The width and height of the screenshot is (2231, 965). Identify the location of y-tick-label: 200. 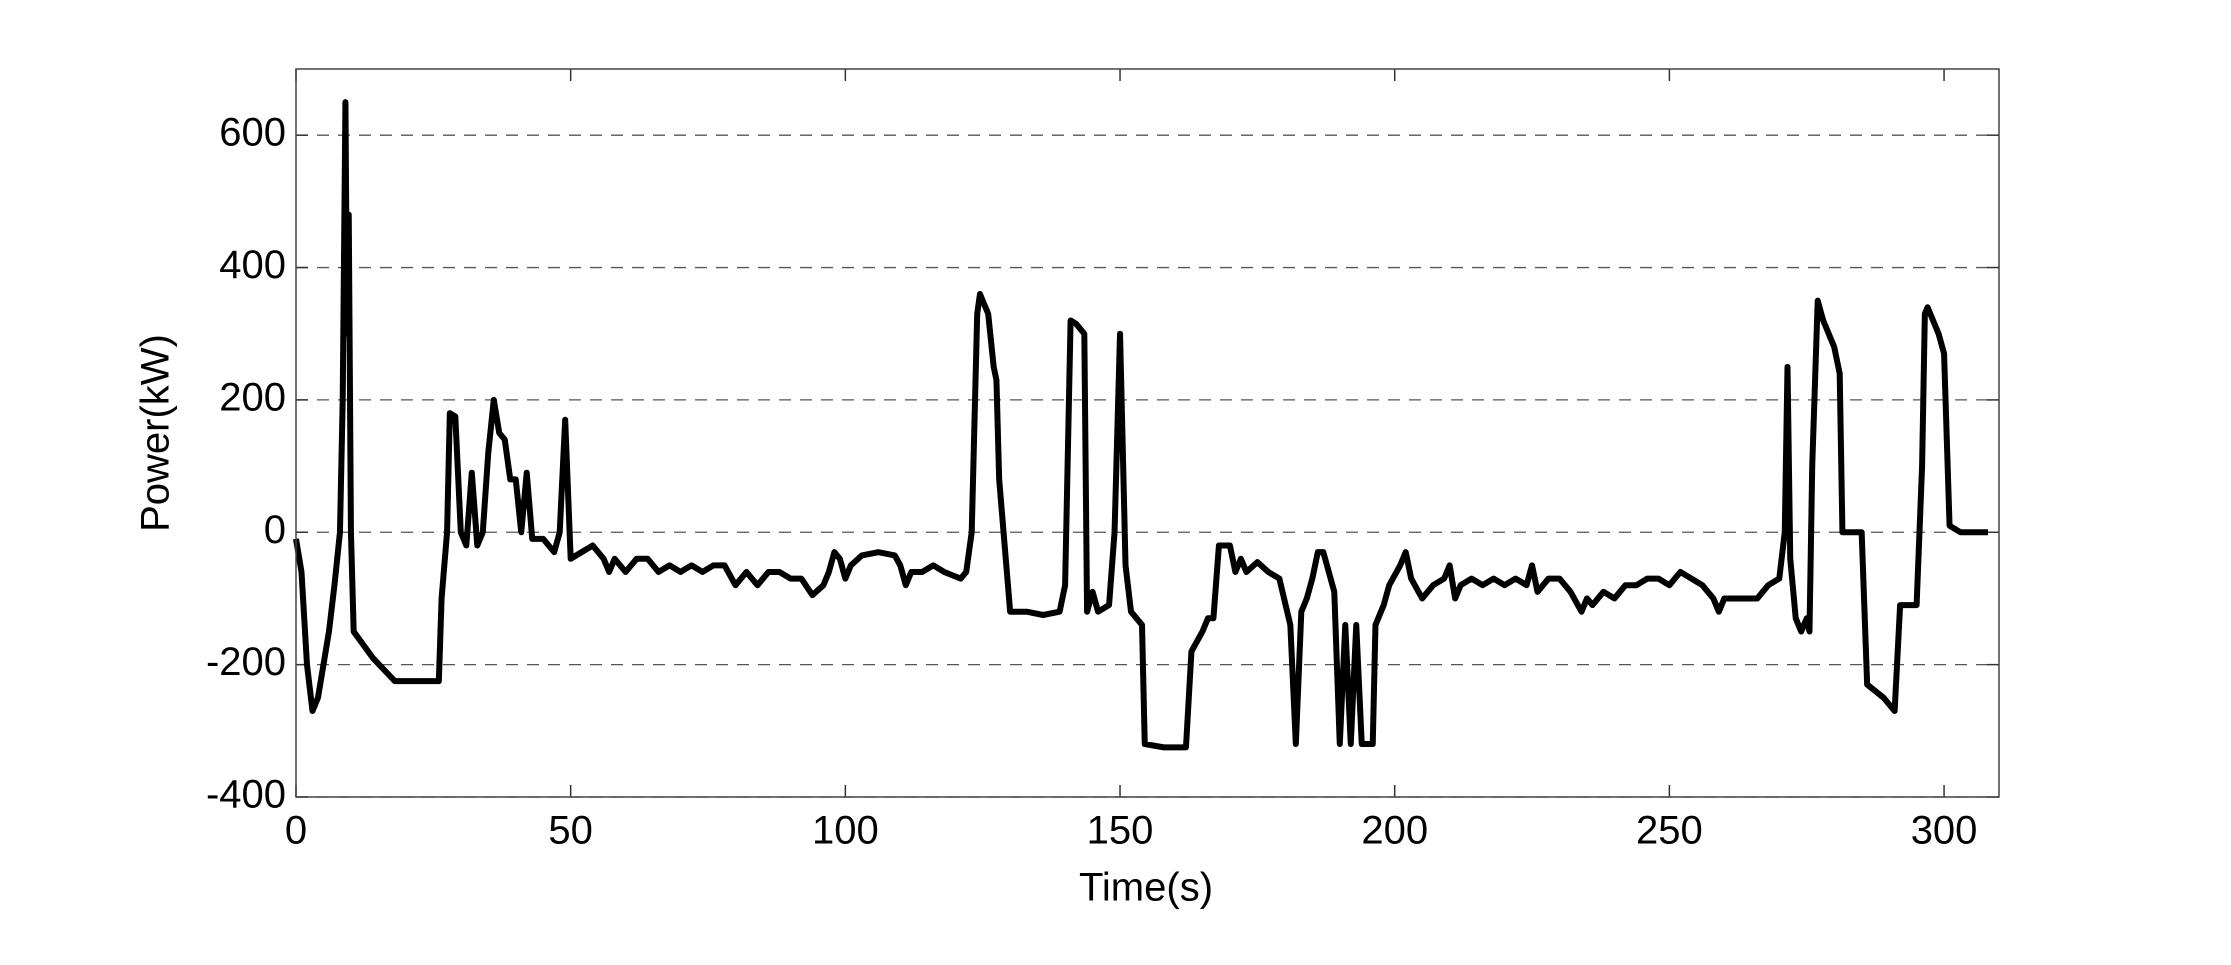
(252, 397).